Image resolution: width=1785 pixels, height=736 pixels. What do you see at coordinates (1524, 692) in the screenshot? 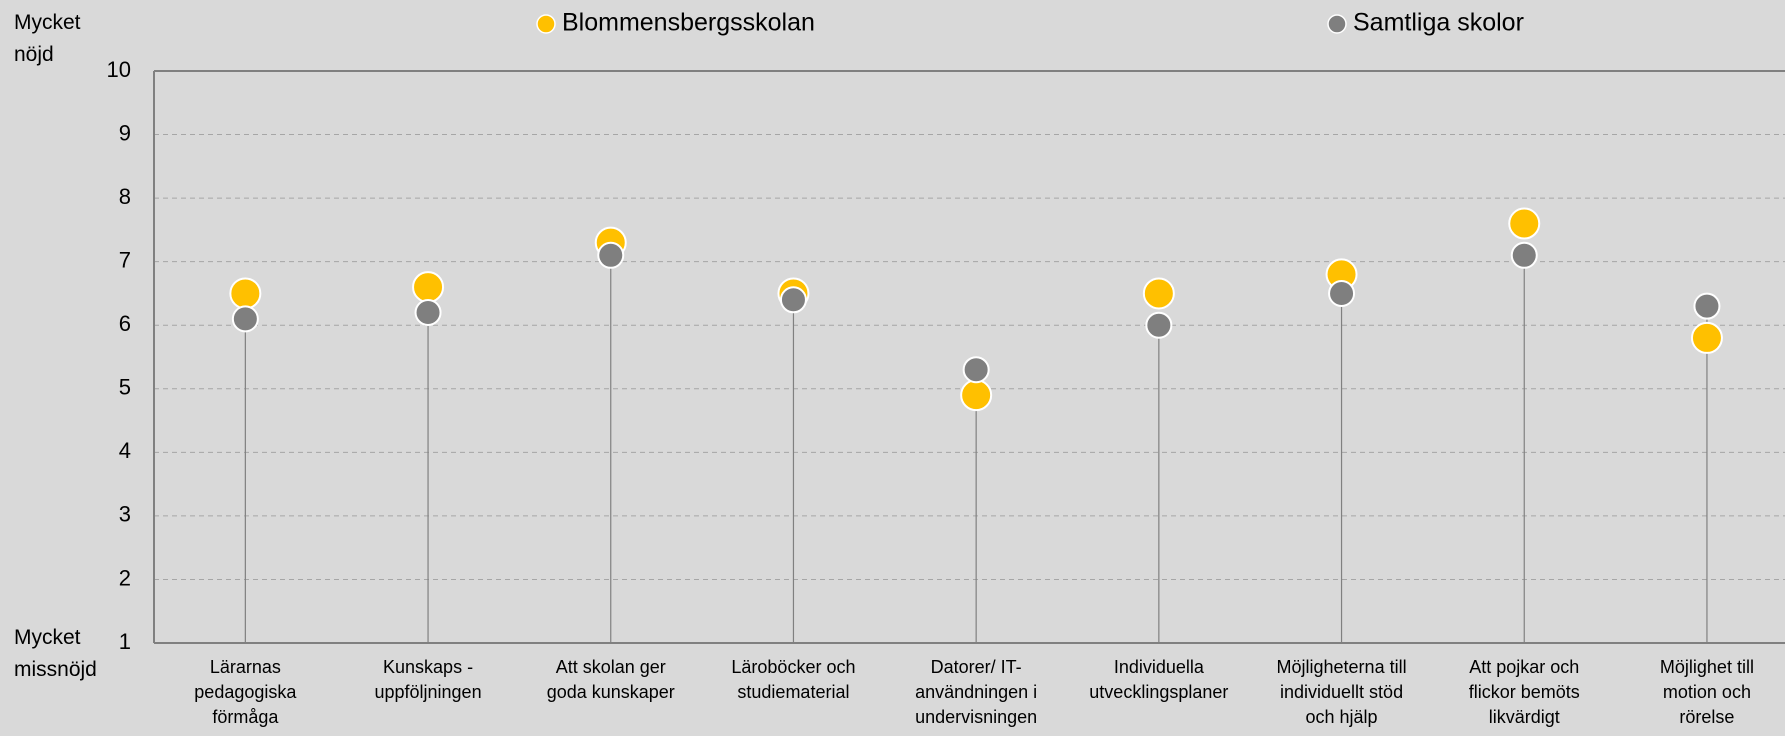
I see `x-tick-label: Att pojkar och flickor bemöts likvärdigt` at bounding box center [1524, 692].